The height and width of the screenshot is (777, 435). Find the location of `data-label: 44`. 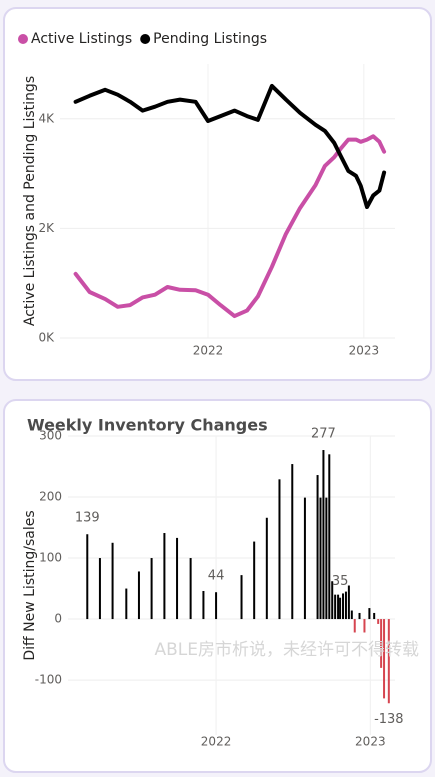

data-label: 44 is located at coordinates (216, 576).